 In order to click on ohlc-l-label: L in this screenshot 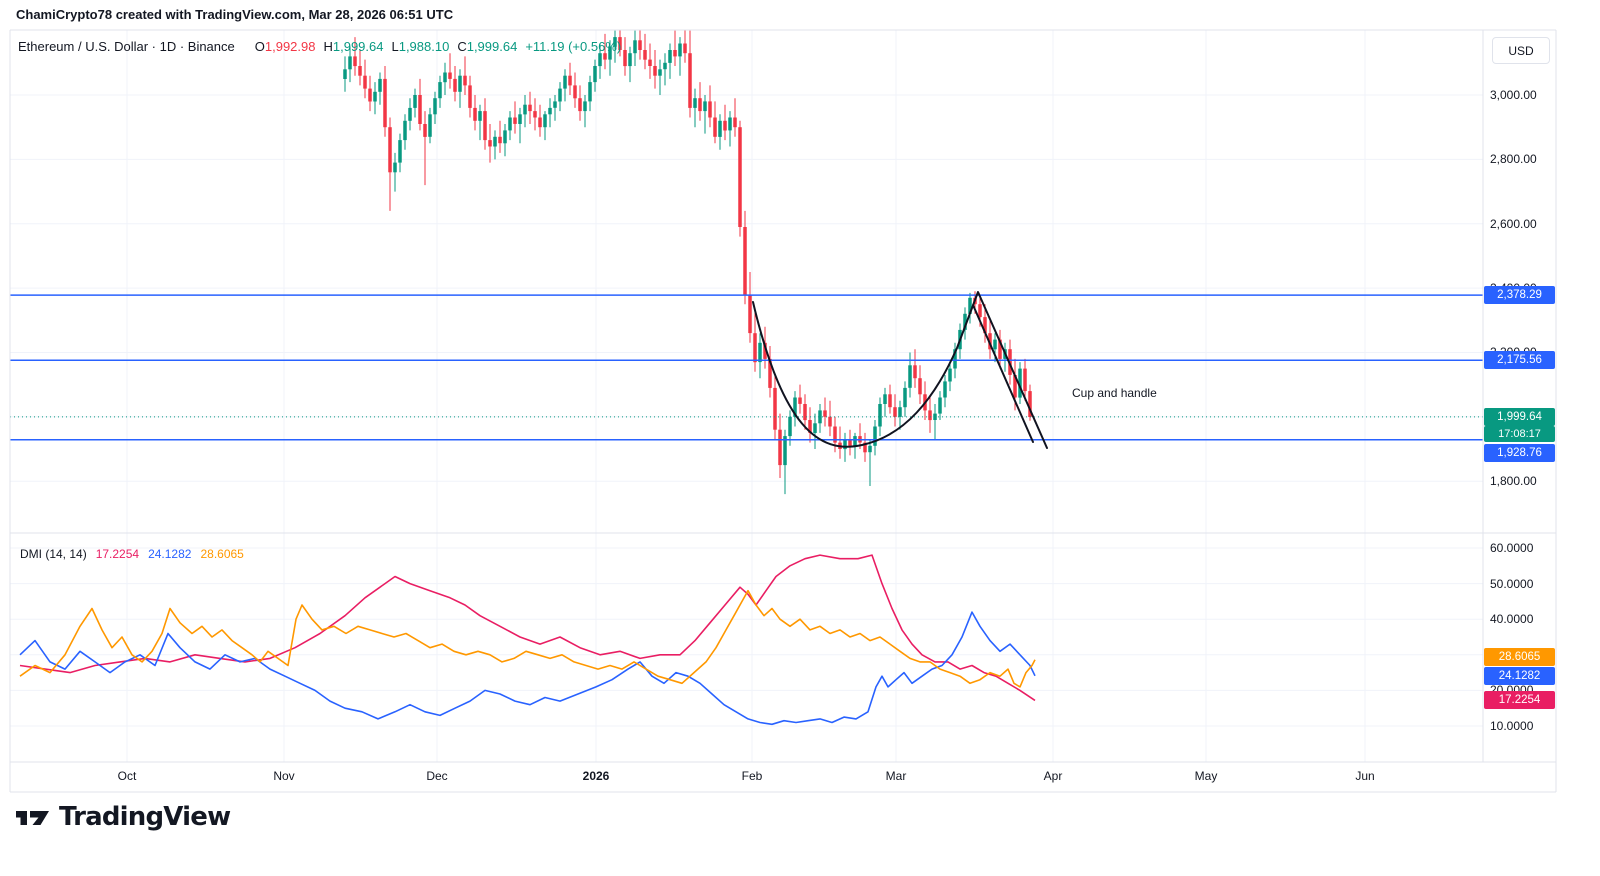, I will do `click(395, 46)`.